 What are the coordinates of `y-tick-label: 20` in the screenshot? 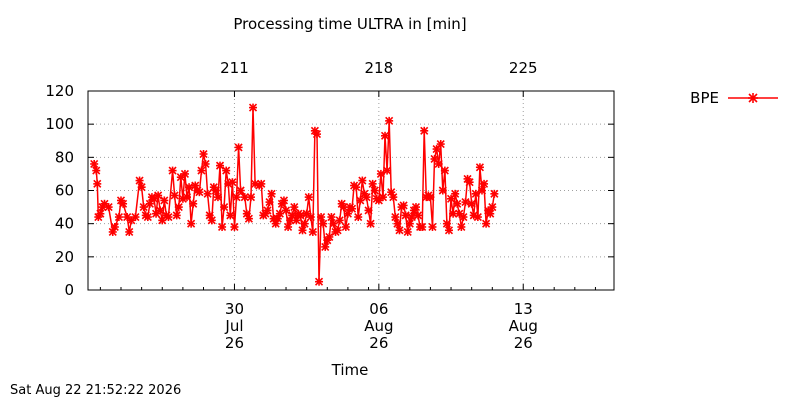 It's located at (64, 257).